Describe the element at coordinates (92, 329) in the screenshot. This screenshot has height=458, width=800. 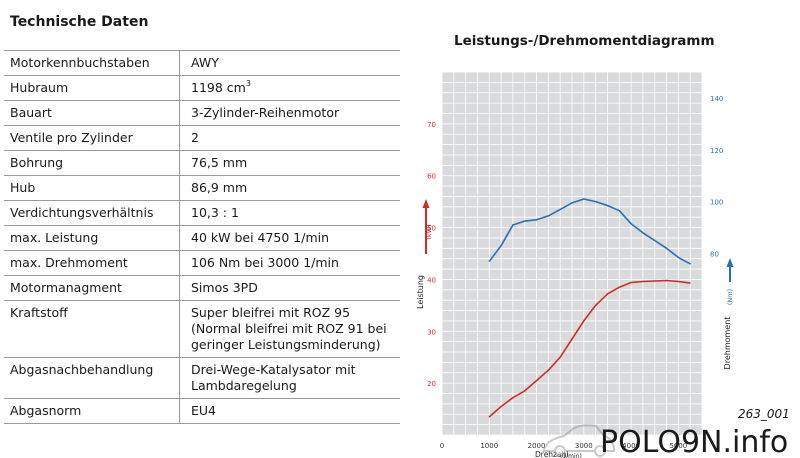
I see `spec-key: Kraftstoff` at that location.